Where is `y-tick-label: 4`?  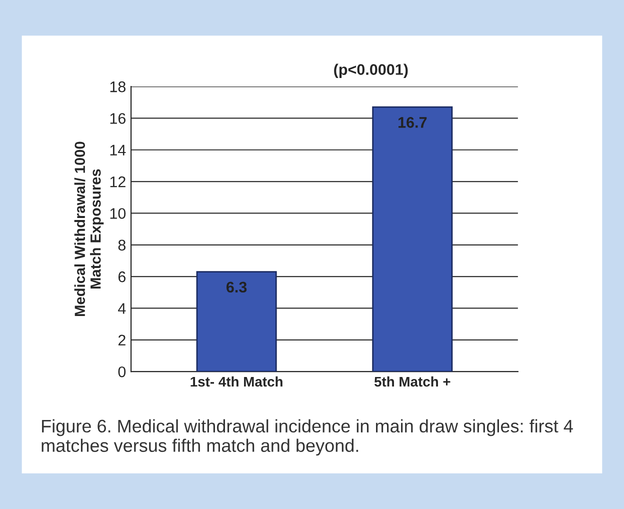
y-tick-label: 4 is located at coordinates (122, 308).